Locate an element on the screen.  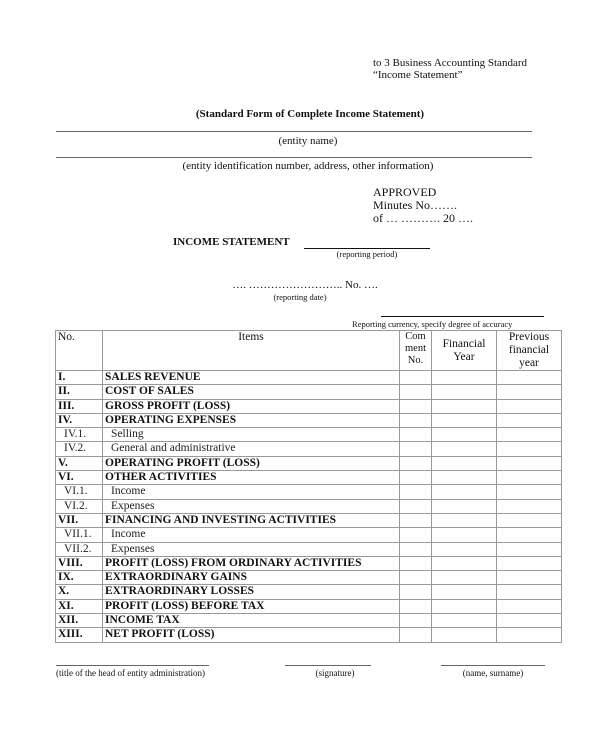
row-number: VI.2. is located at coordinates (79, 506).